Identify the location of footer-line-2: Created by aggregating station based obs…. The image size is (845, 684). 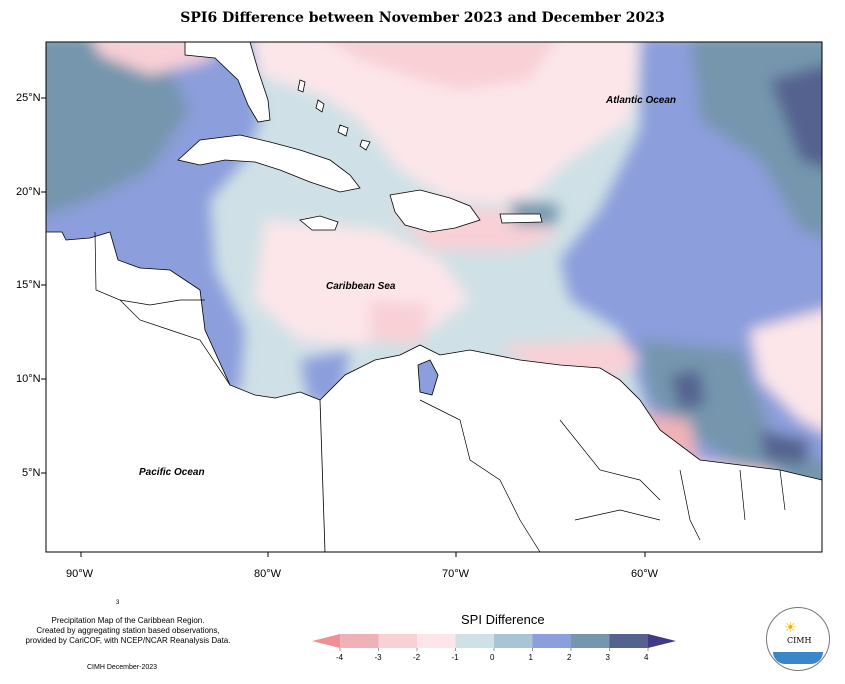
(128, 630).